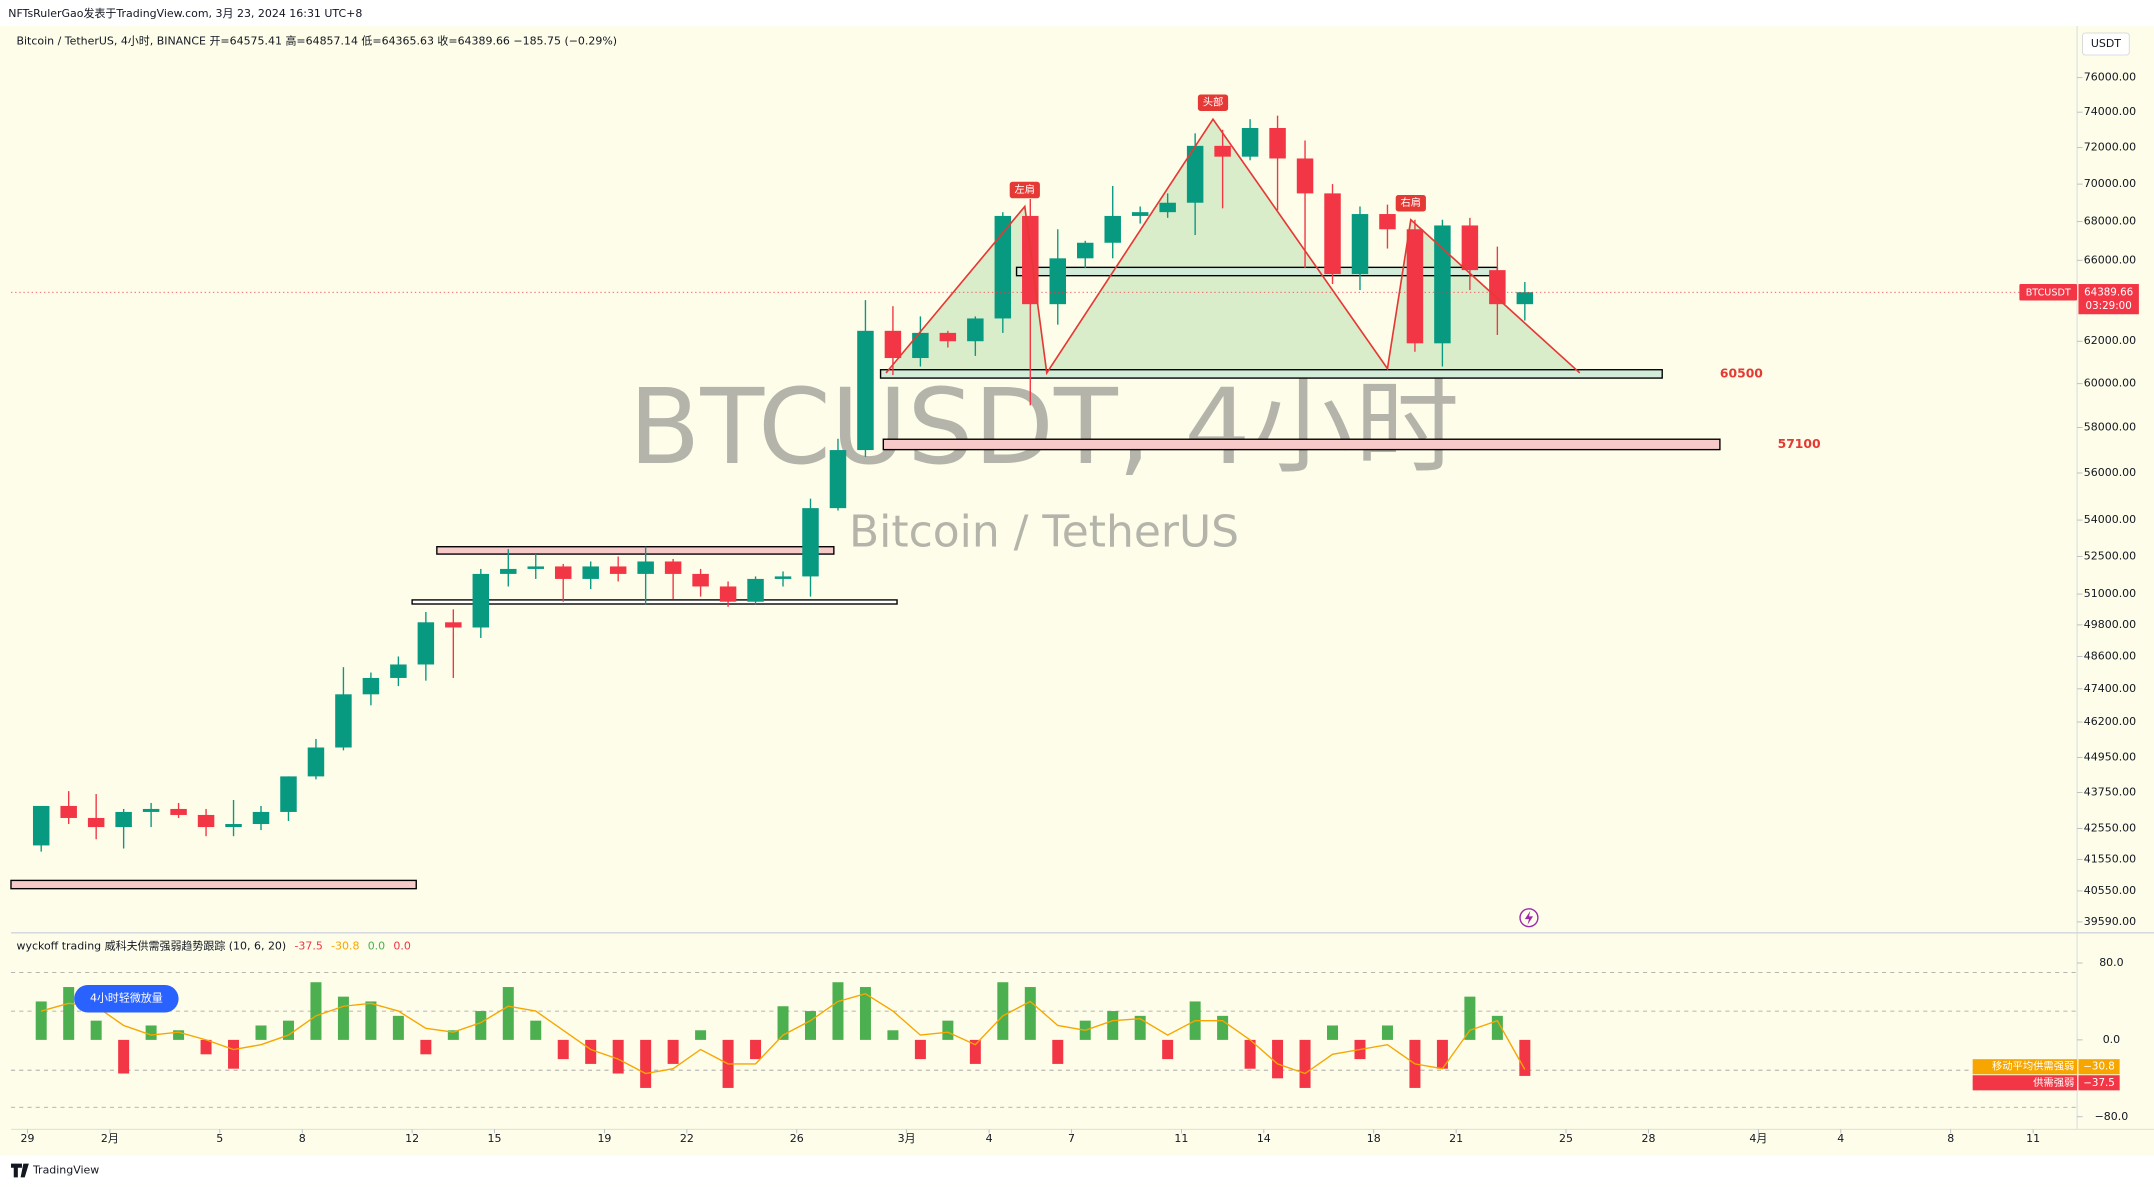  What do you see at coordinates (345, 946) in the screenshot?
I see `legend-value: -30.8` at bounding box center [345, 946].